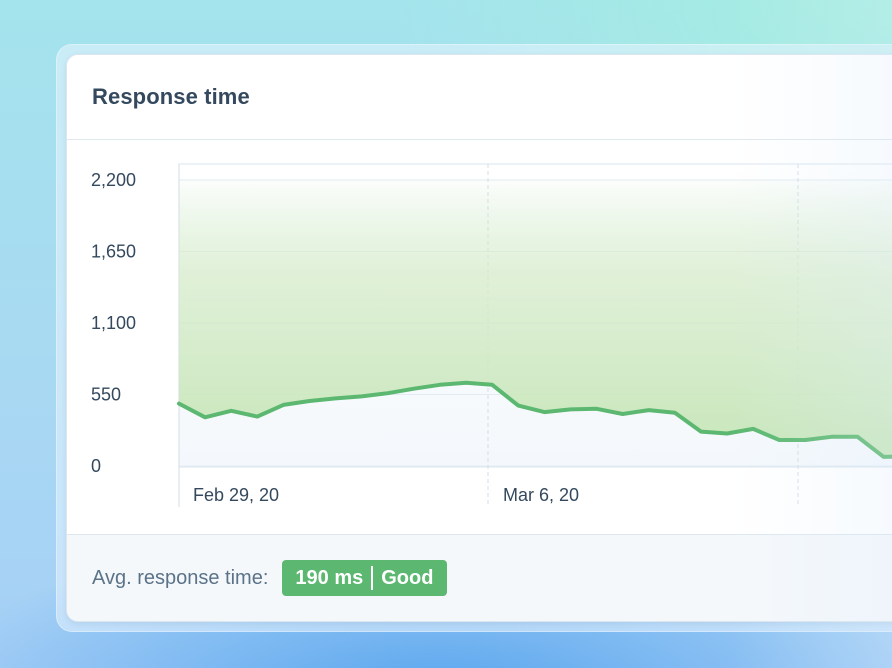  Describe the element at coordinates (407, 577) in the screenshot. I see `status-label: Good` at that location.